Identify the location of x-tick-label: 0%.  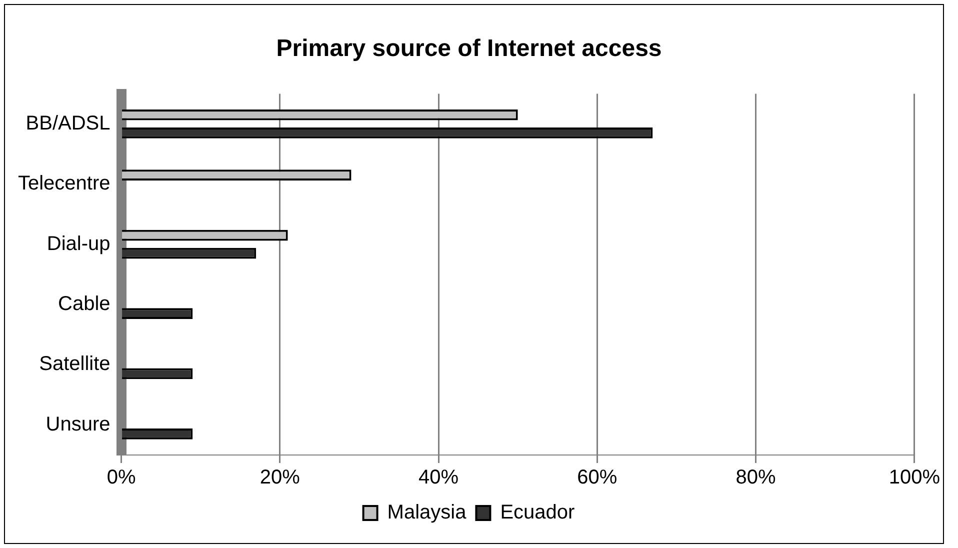
(121, 477).